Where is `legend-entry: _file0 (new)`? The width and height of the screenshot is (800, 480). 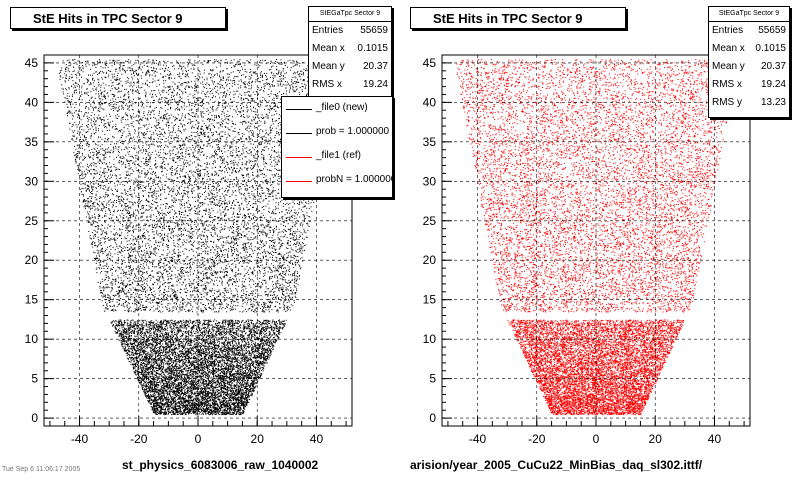 legend-entry: _file0 (new) is located at coordinates (337, 110).